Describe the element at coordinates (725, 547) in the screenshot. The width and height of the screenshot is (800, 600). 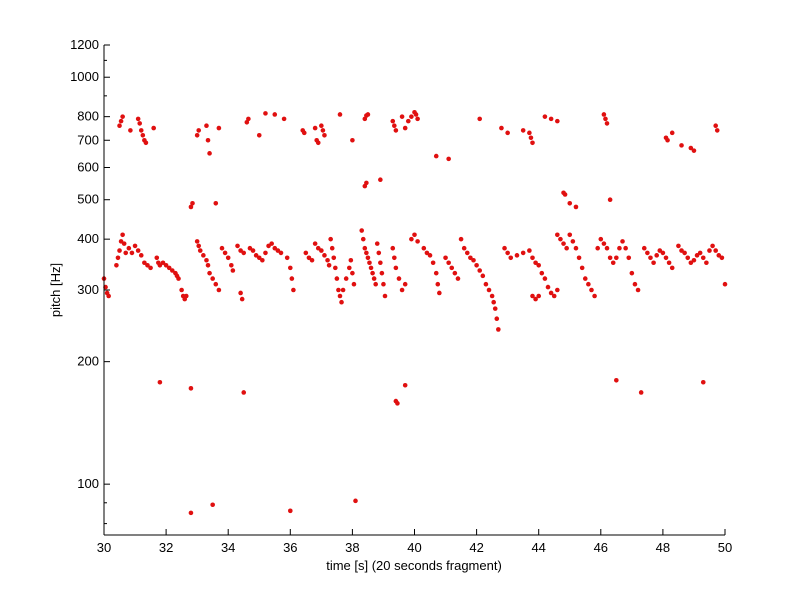
I see `x-tick-label: 50` at that location.